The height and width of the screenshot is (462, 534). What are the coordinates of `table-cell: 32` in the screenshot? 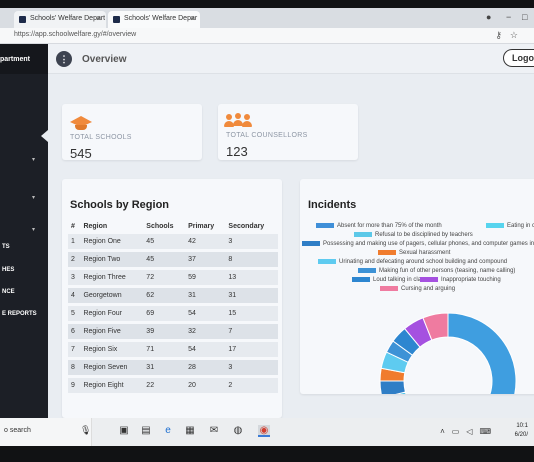 It's located at (205, 331).